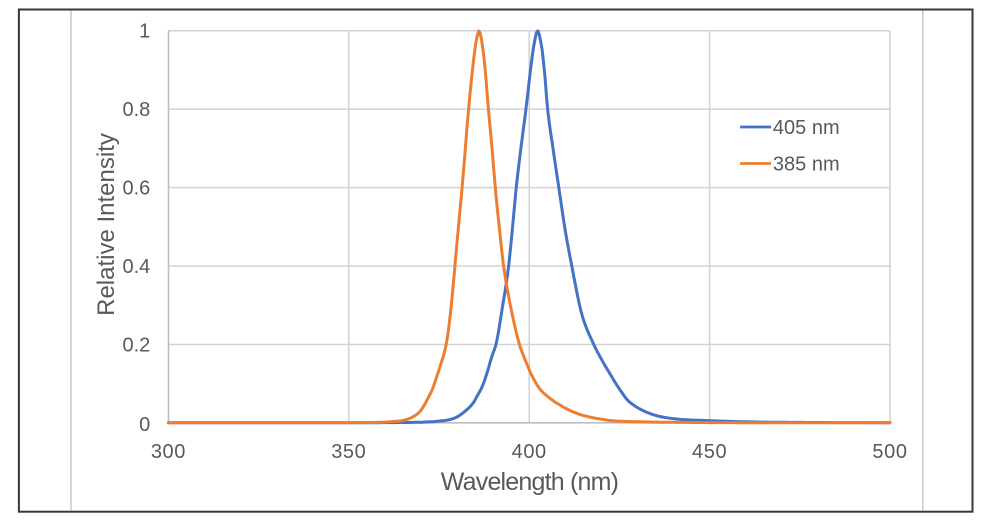  I want to click on svg-text: 400, so click(529, 452).